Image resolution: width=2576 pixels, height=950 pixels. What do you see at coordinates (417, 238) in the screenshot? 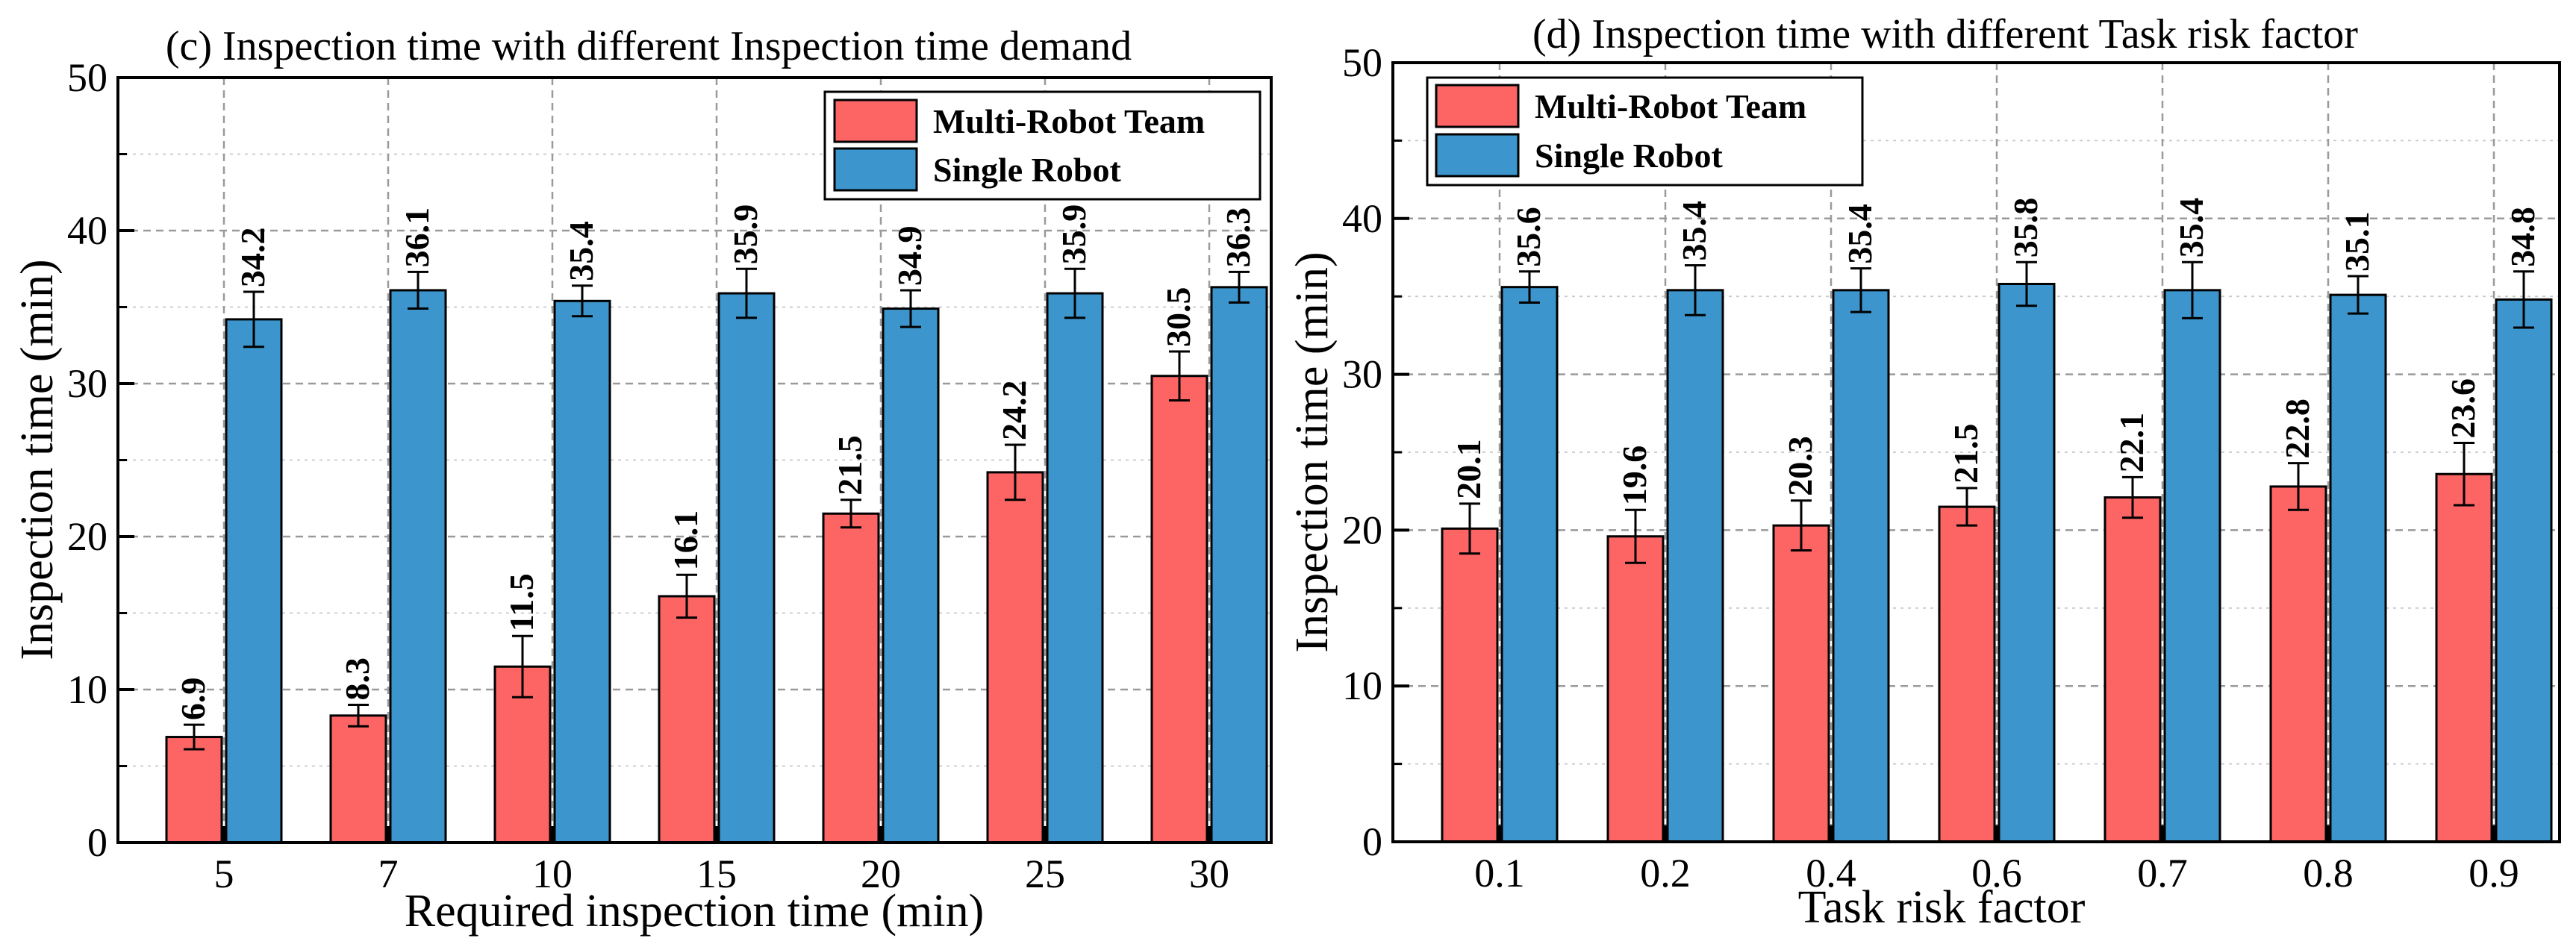
I see `data-label: 36.1` at bounding box center [417, 238].